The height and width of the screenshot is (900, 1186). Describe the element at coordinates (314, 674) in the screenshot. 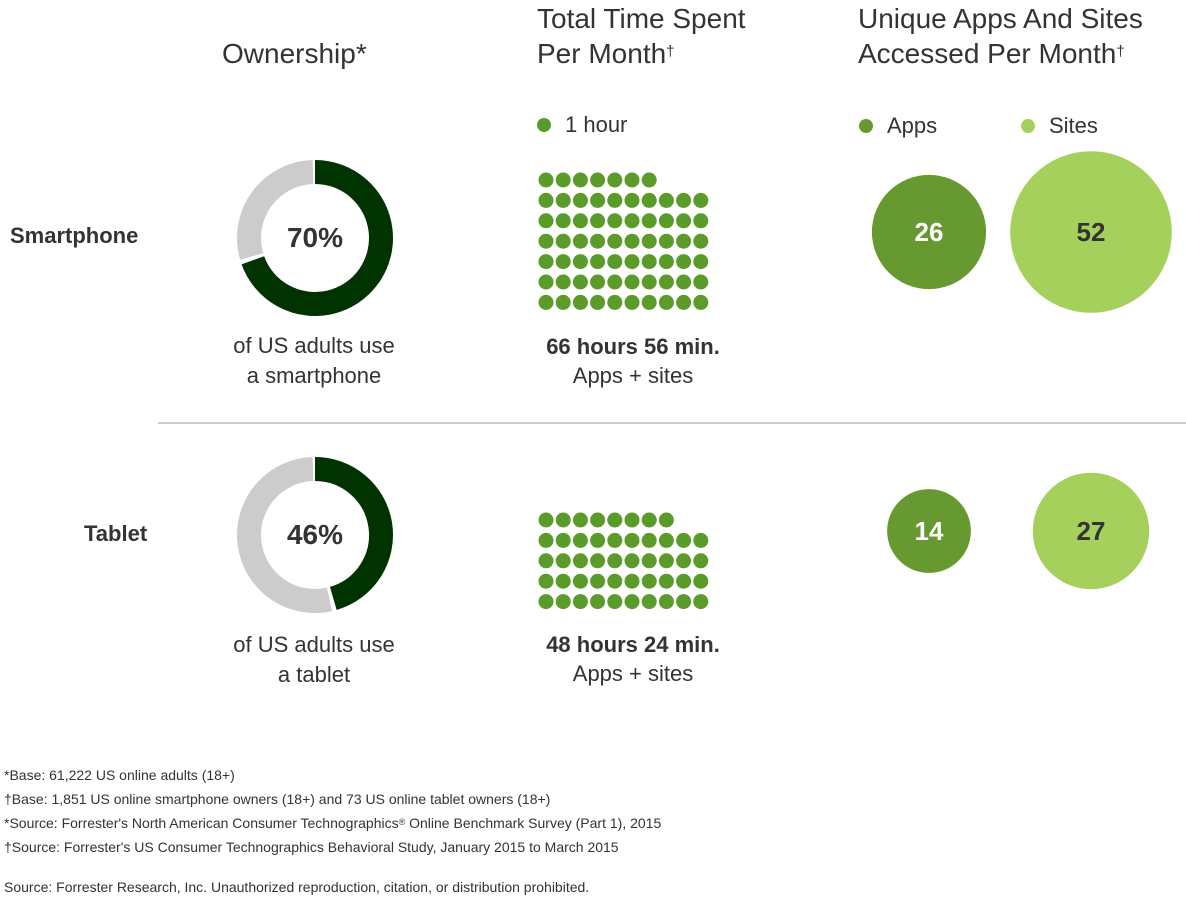

I see `tablet-caption-line2: a tablet` at that location.